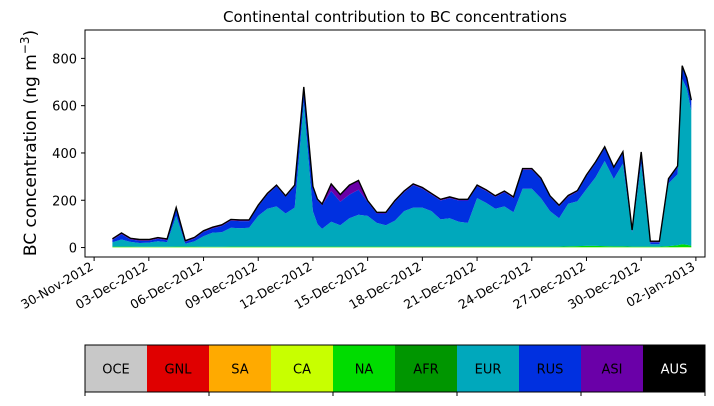  I want to click on color-legend: OCE GNL SA CA NA AFR EUR RUS ASI AUS, so click(395, 370).